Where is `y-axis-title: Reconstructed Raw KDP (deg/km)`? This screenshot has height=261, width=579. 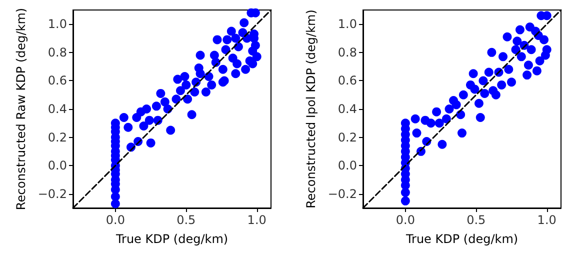 y-axis-title: Reconstructed Raw KDP (deg/km) is located at coordinates (21, 109).